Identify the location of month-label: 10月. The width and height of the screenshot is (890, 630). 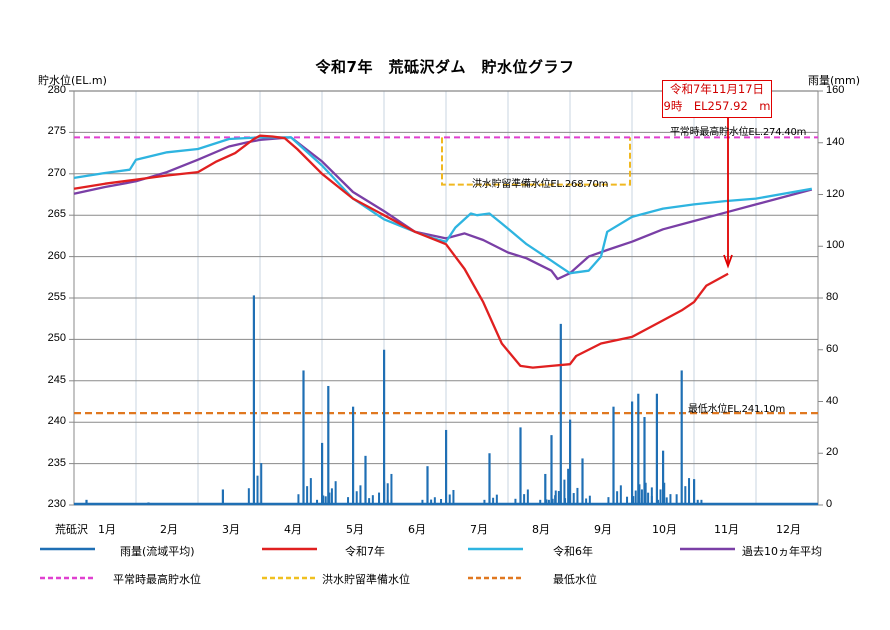
(664, 529).